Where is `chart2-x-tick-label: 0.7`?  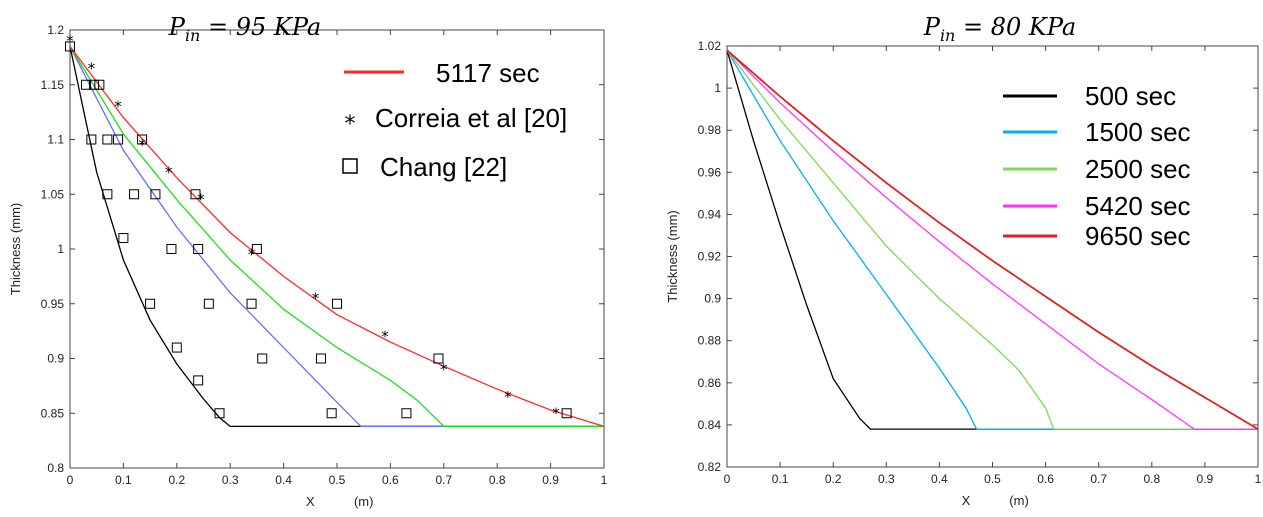
chart2-x-tick-label: 0.7 is located at coordinates (1098, 479).